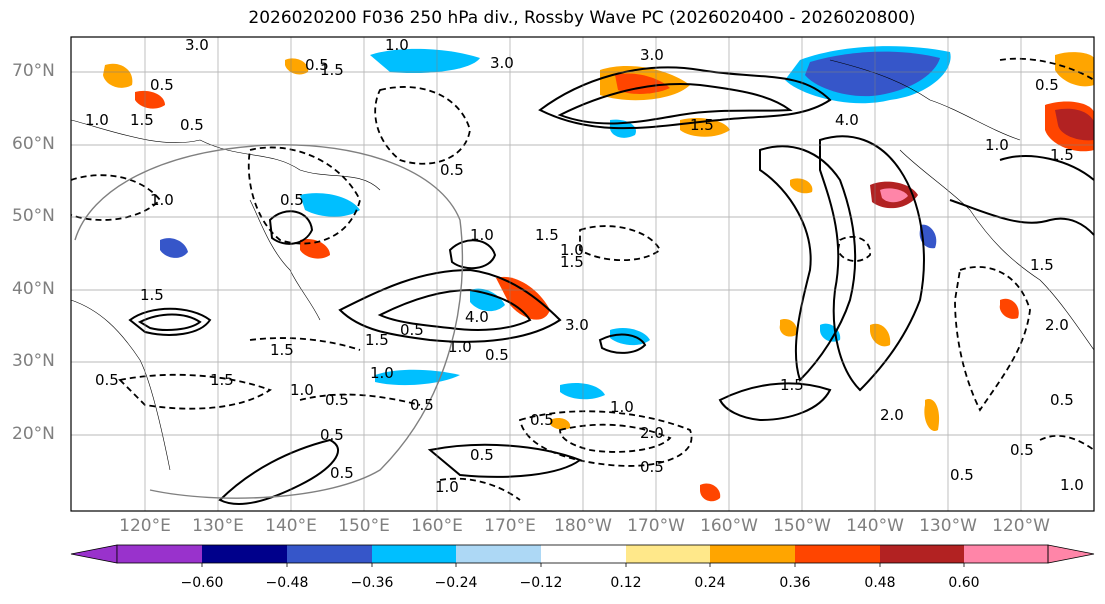 The height and width of the screenshot is (604, 1105). What do you see at coordinates (33, 434) in the screenshot?
I see `lat-label: 20°N` at bounding box center [33, 434].